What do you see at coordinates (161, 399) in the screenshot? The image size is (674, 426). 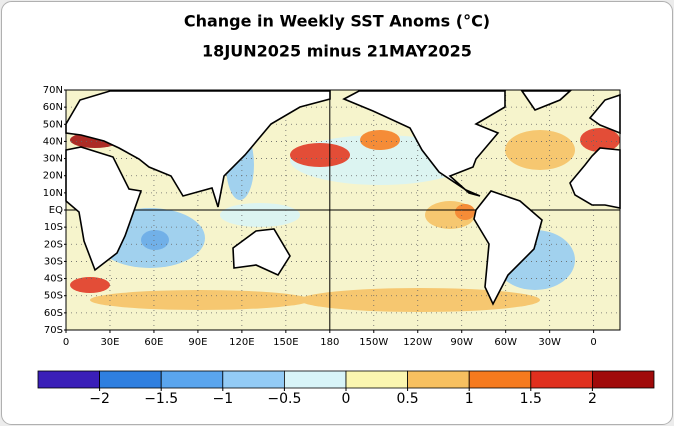 I see `colorbar-label: −1.5` at bounding box center [161, 399].